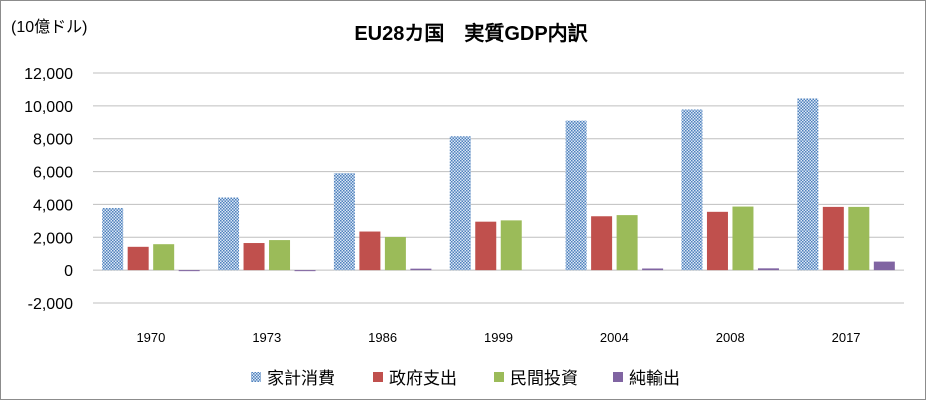 Image resolution: width=926 pixels, height=400 pixels. Describe the element at coordinates (421, 269) in the screenshot. I see `bar-純輸出-1986` at that location.